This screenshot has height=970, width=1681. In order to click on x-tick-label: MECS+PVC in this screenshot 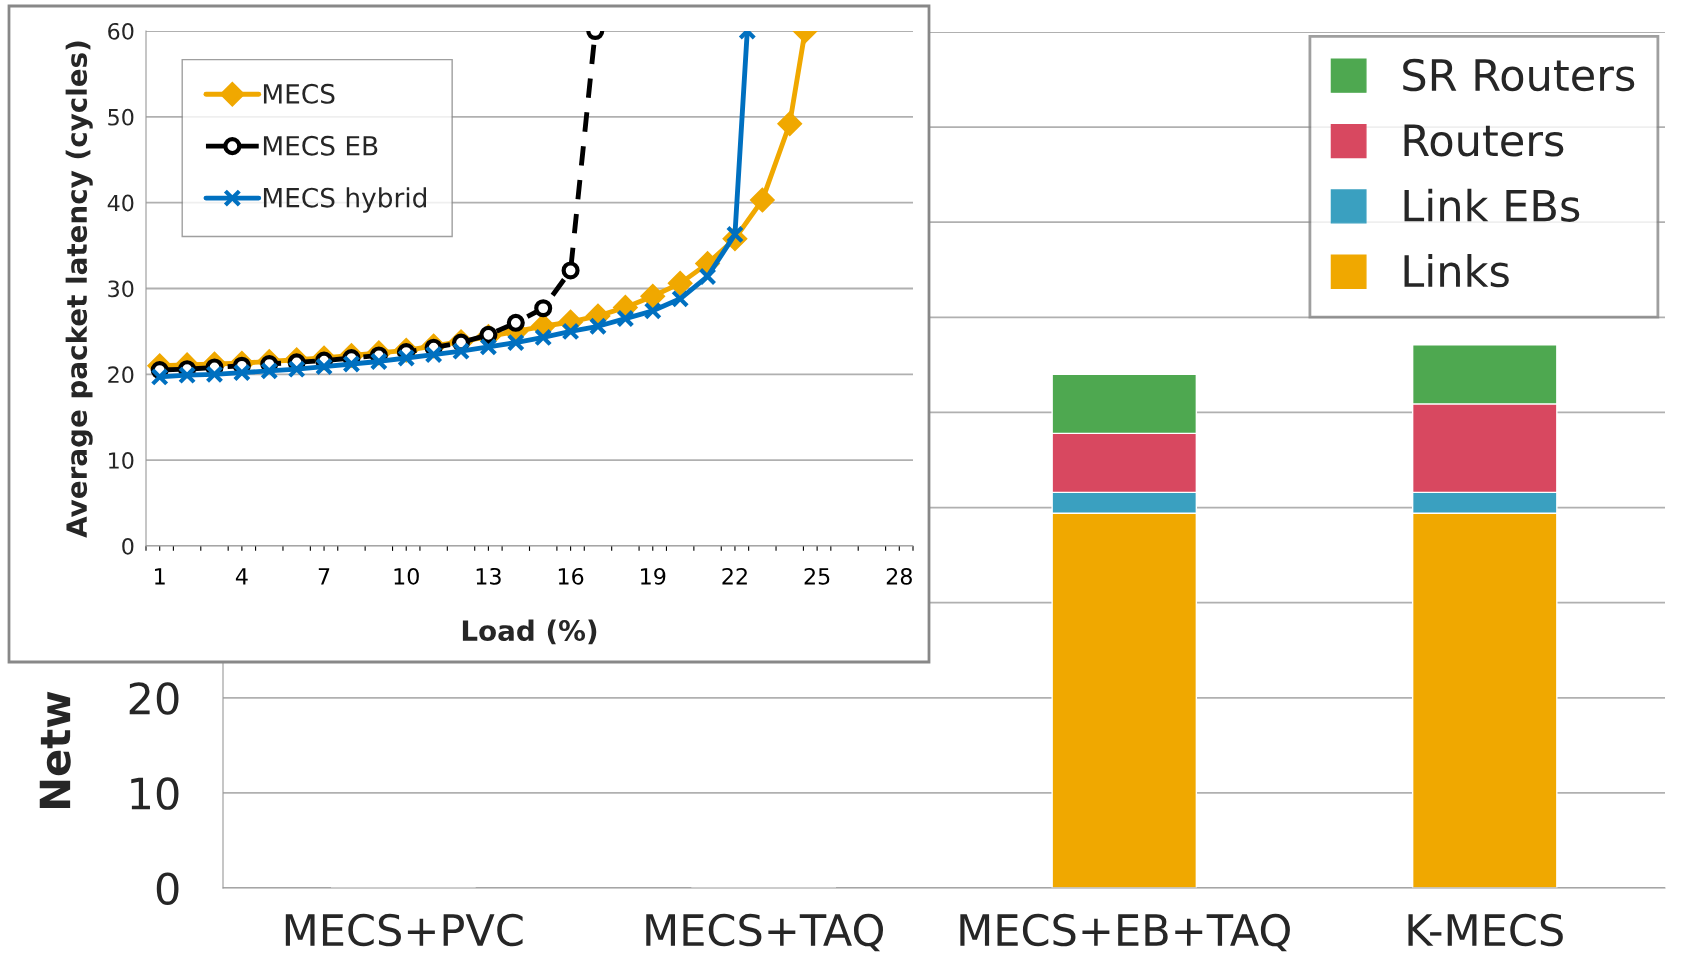, I will do `click(404, 930)`.